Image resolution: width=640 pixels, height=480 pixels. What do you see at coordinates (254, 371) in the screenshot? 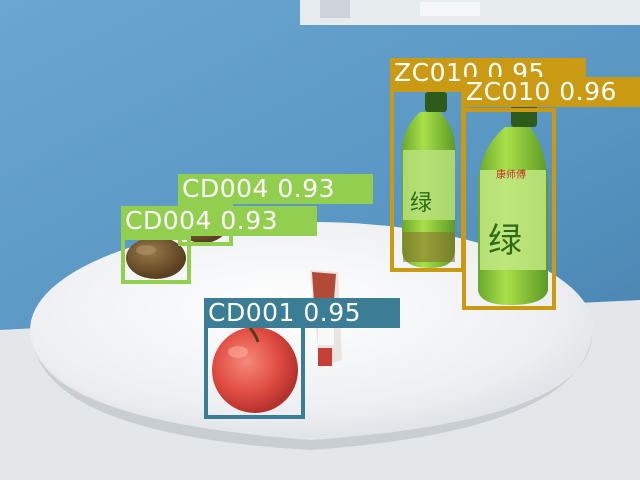
I see `detection-box-cd001` at bounding box center [254, 371].